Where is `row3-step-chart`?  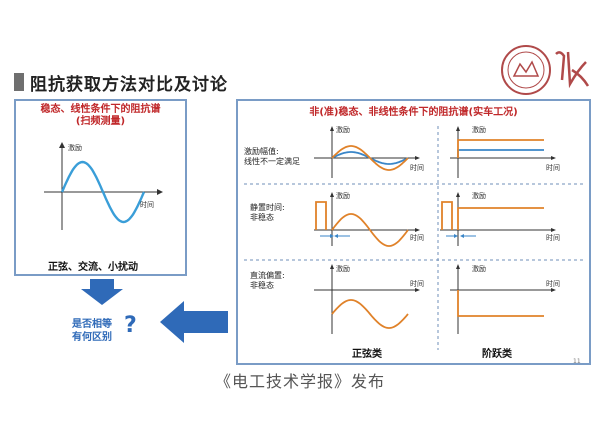 row3-step-chart is located at coordinates (503, 299).